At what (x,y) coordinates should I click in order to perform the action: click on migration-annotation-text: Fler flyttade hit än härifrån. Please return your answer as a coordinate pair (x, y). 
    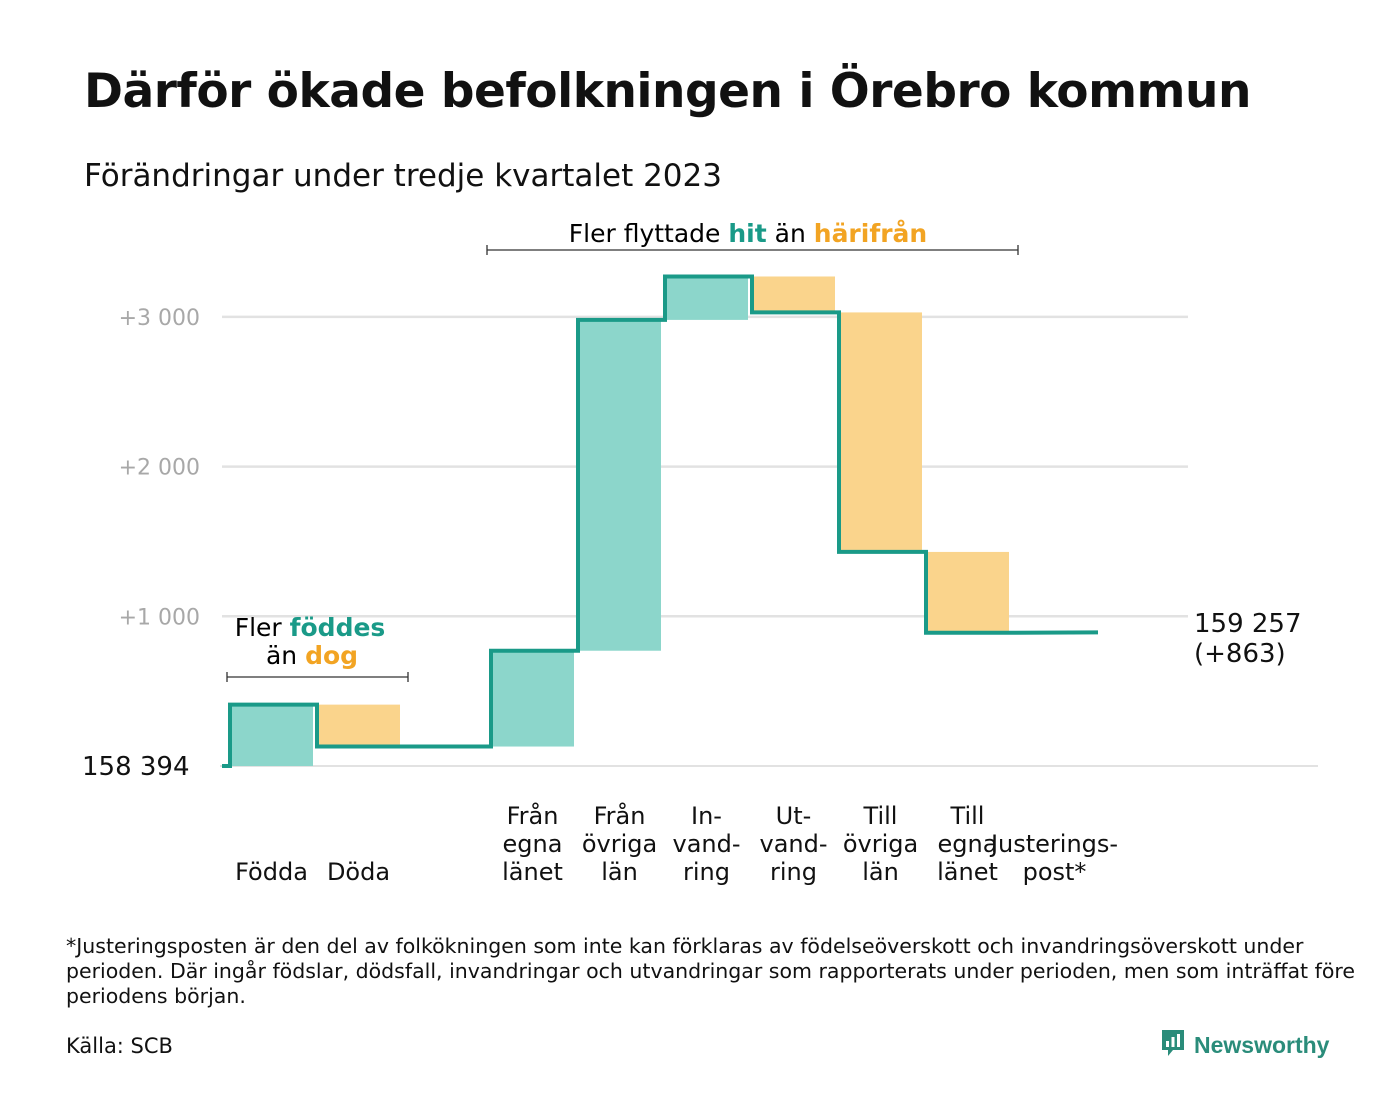
    Looking at the image, I should click on (748, 233).